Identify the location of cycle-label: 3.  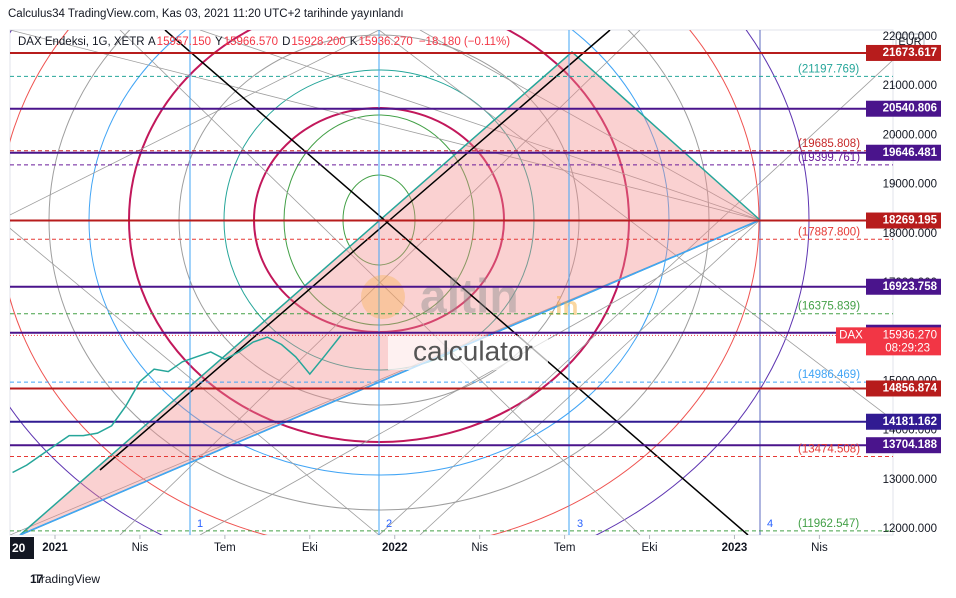
(580, 524).